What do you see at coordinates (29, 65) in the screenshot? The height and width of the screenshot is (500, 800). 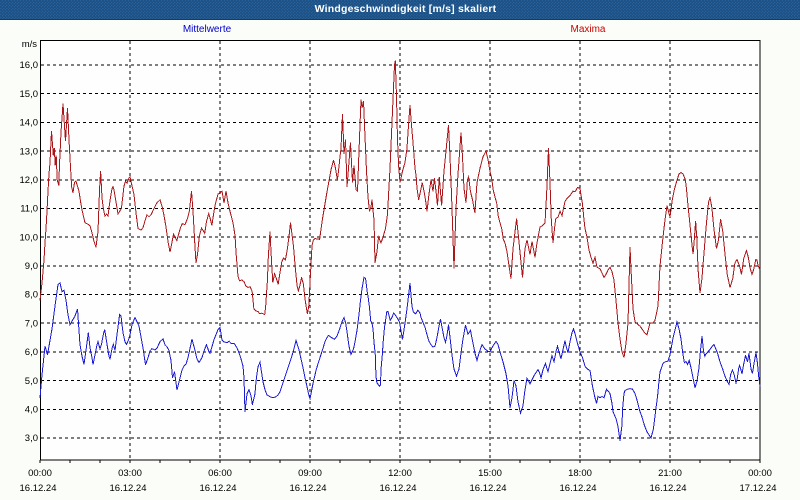 I see `svg-text: 16,0` at bounding box center [29, 65].